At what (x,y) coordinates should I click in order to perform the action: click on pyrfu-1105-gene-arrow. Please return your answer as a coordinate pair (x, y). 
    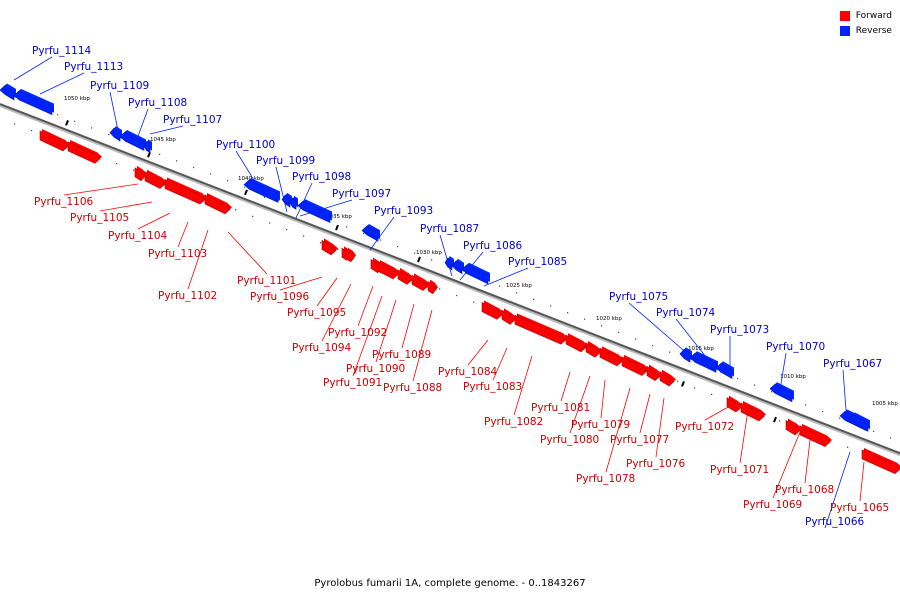
    Looking at the image, I should click on (84, 151).